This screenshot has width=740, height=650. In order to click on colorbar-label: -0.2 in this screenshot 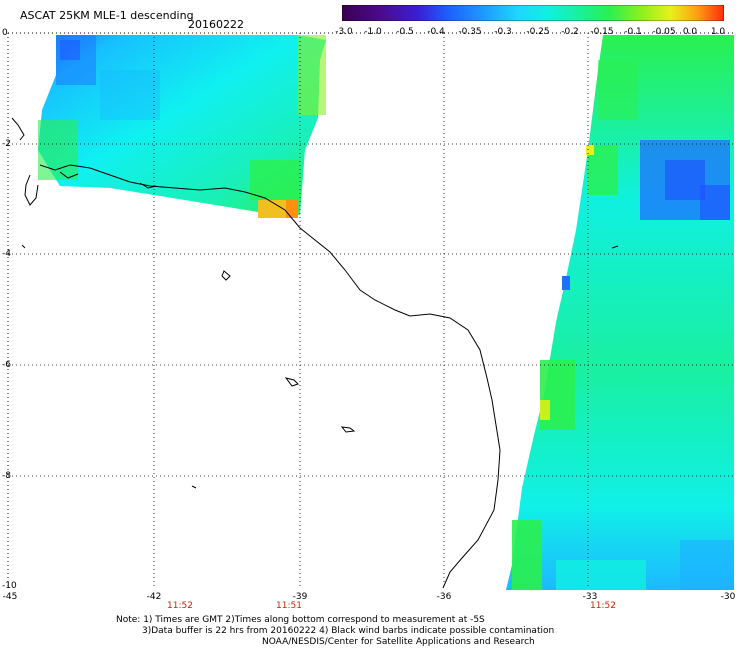, I will do `click(570, 32)`.